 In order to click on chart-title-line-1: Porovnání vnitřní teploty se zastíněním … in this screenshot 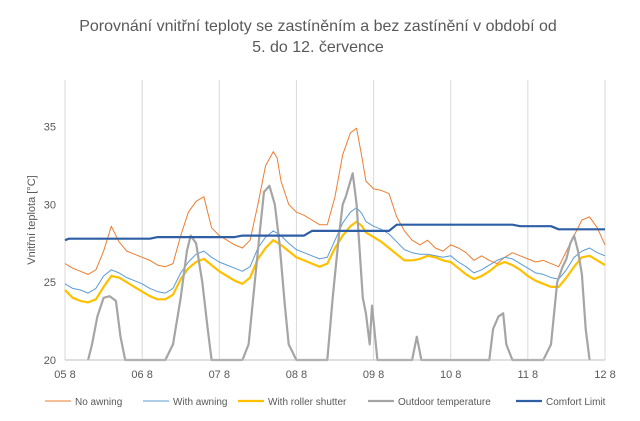, I will do `click(318, 26)`.